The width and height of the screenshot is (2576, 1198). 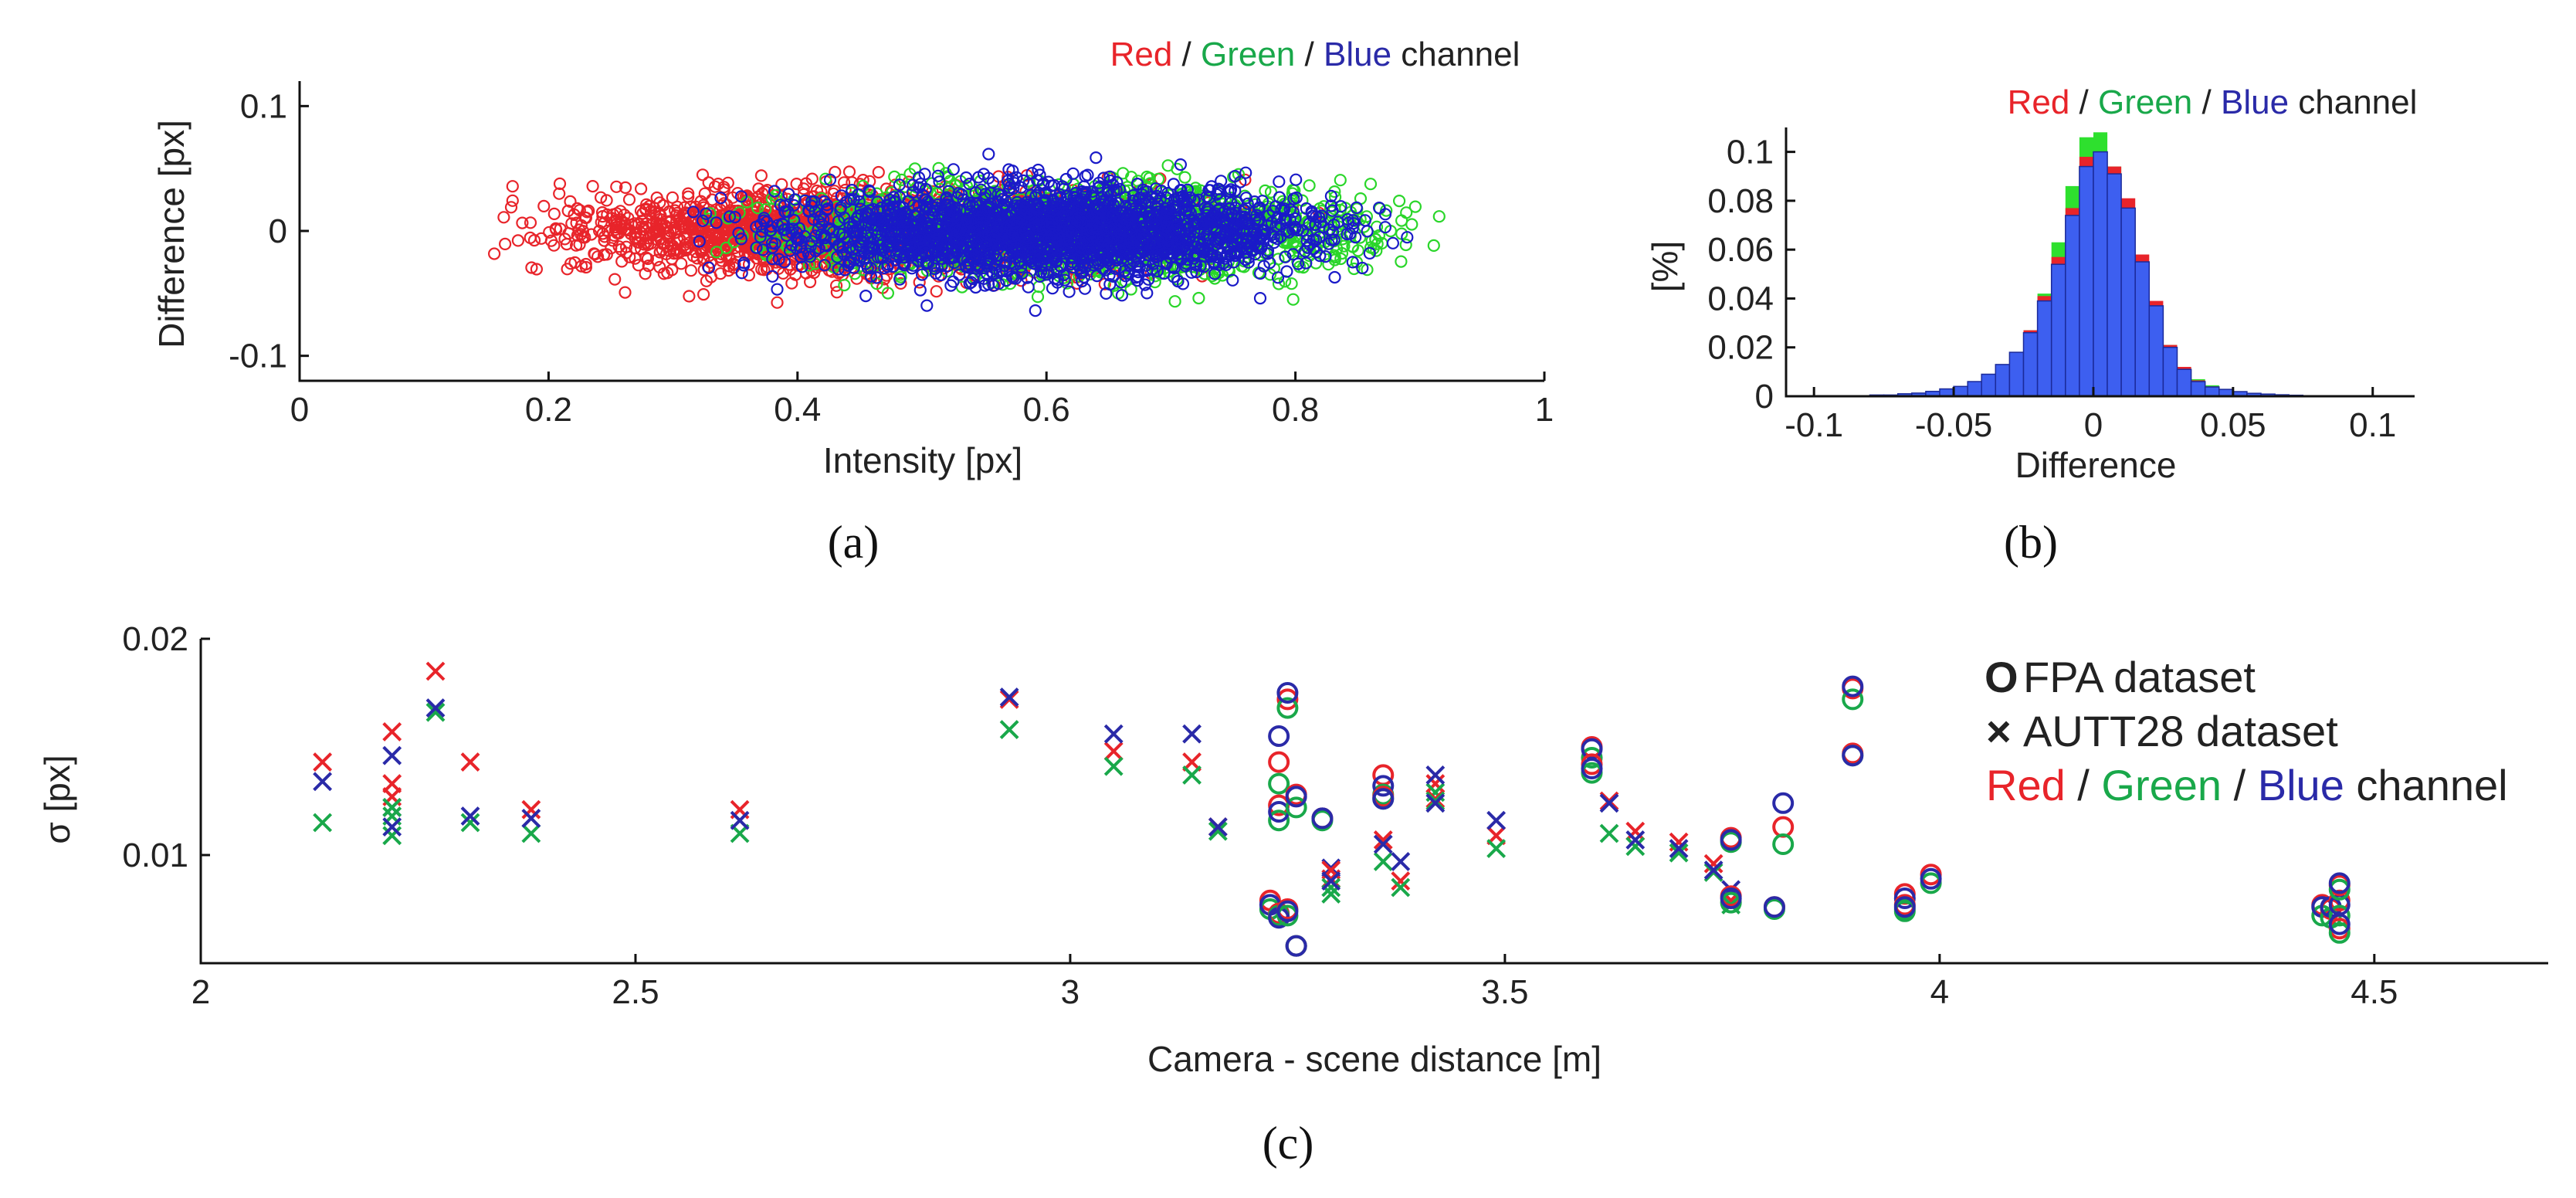 What do you see at coordinates (1455, 54) in the screenshot?
I see `title-rest: channel` at bounding box center [1455, 54].